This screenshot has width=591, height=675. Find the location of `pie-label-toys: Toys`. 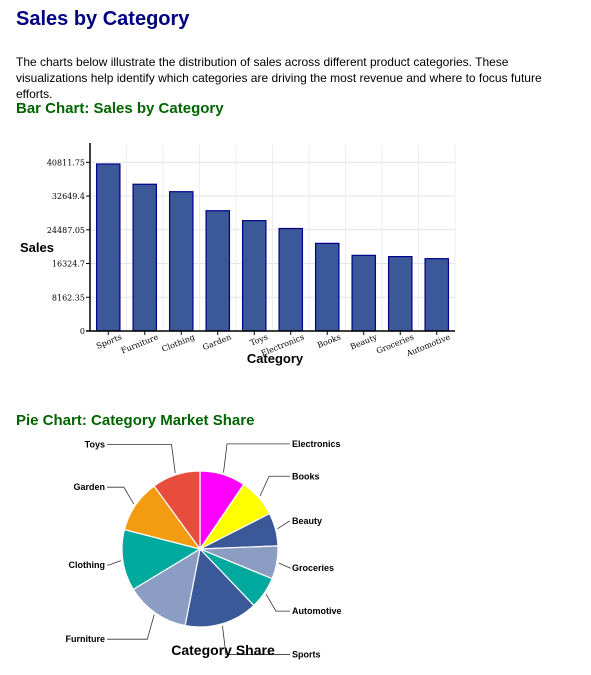

pie-label-toys: Toys is located at coordinates (95, 444).